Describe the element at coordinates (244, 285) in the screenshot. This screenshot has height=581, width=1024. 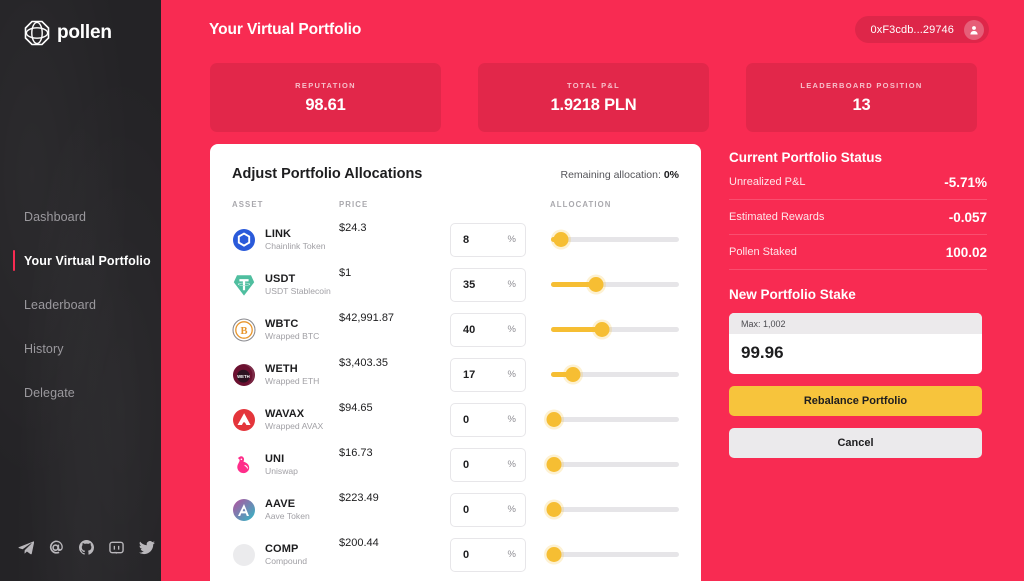
I see `usdt-coin-icon` at that location.